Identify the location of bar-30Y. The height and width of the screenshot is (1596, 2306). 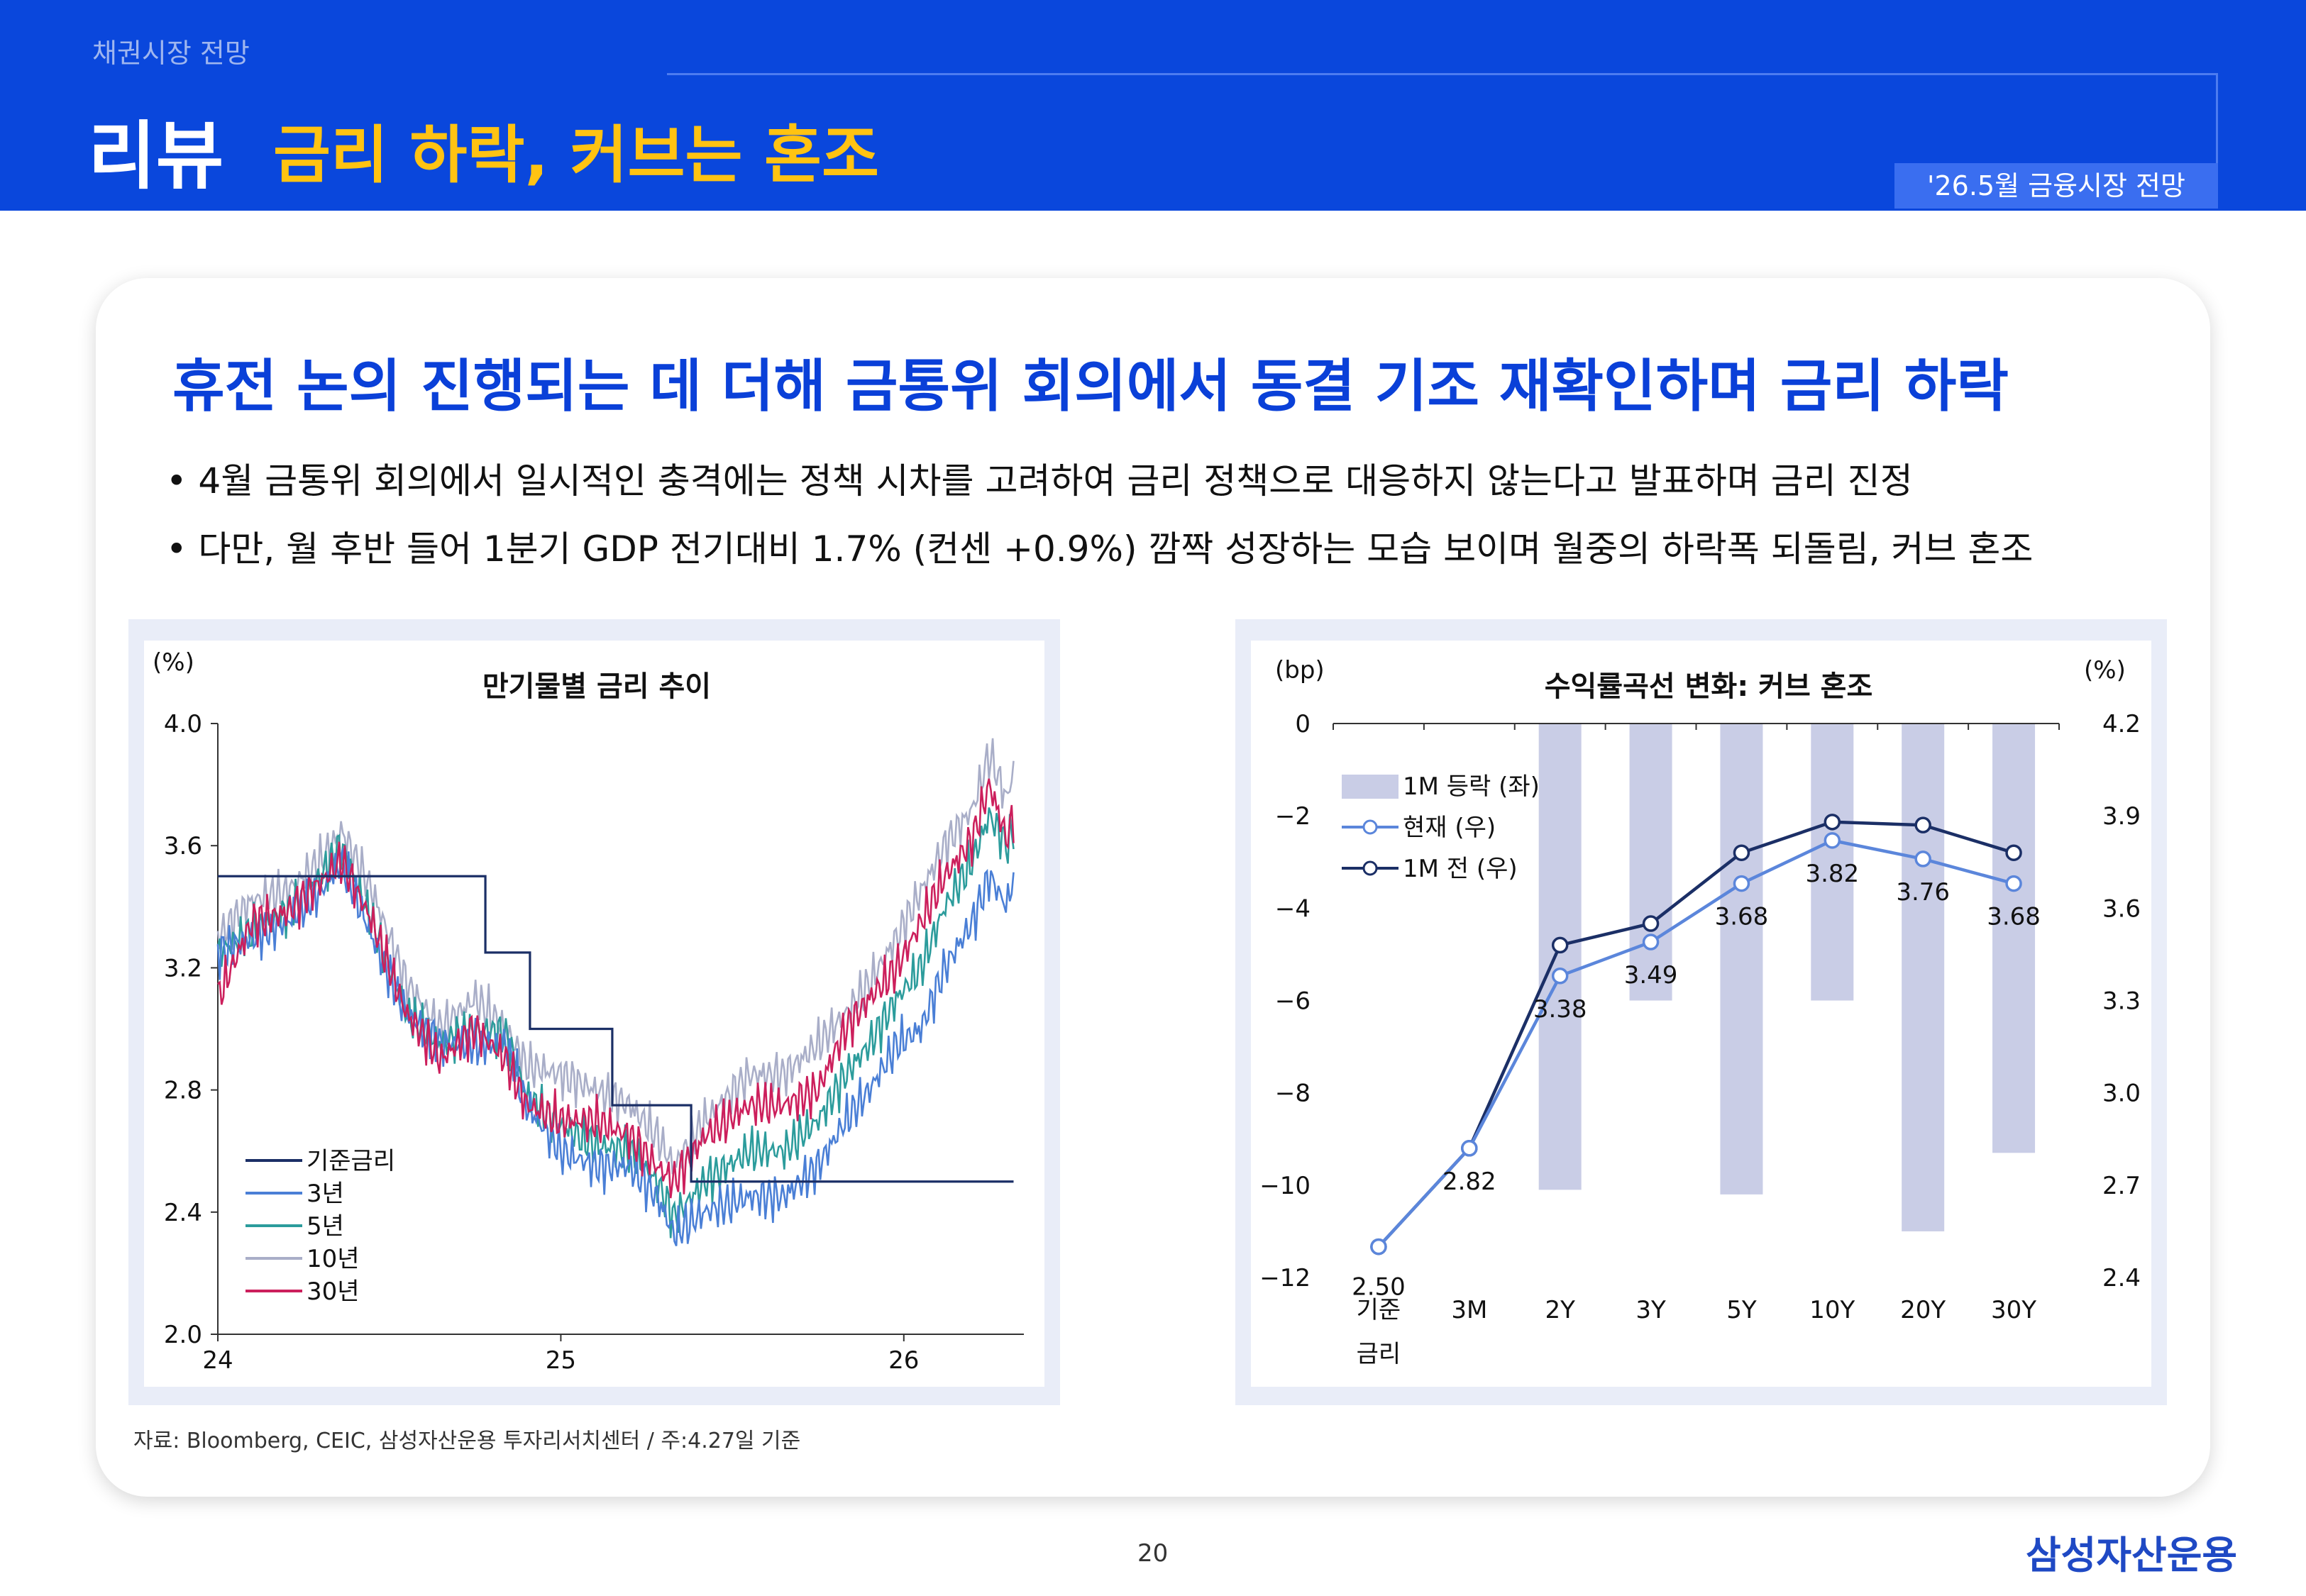
(2014, 939).